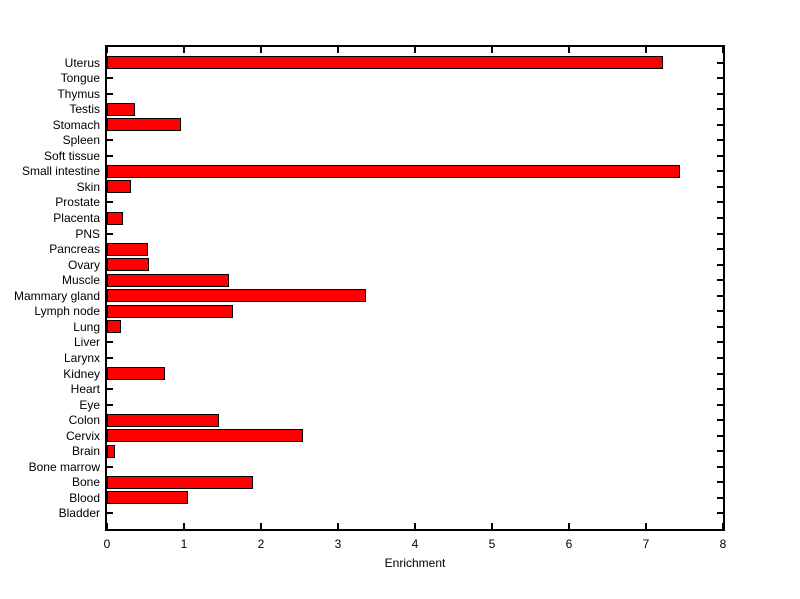 This screenshot has width=800, height=599. I want to click on y-tick-label: Muscle, so click(80, 280).